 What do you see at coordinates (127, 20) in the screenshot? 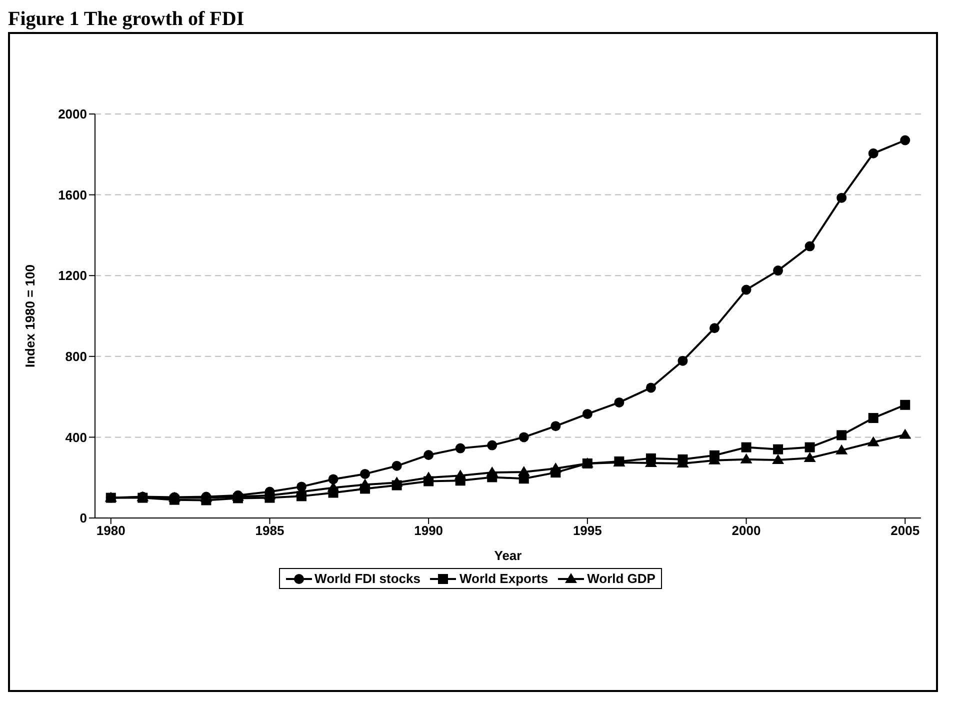
I see `chart-title: Figure 1 The growth of FDI` at bounding box center [127, 20].